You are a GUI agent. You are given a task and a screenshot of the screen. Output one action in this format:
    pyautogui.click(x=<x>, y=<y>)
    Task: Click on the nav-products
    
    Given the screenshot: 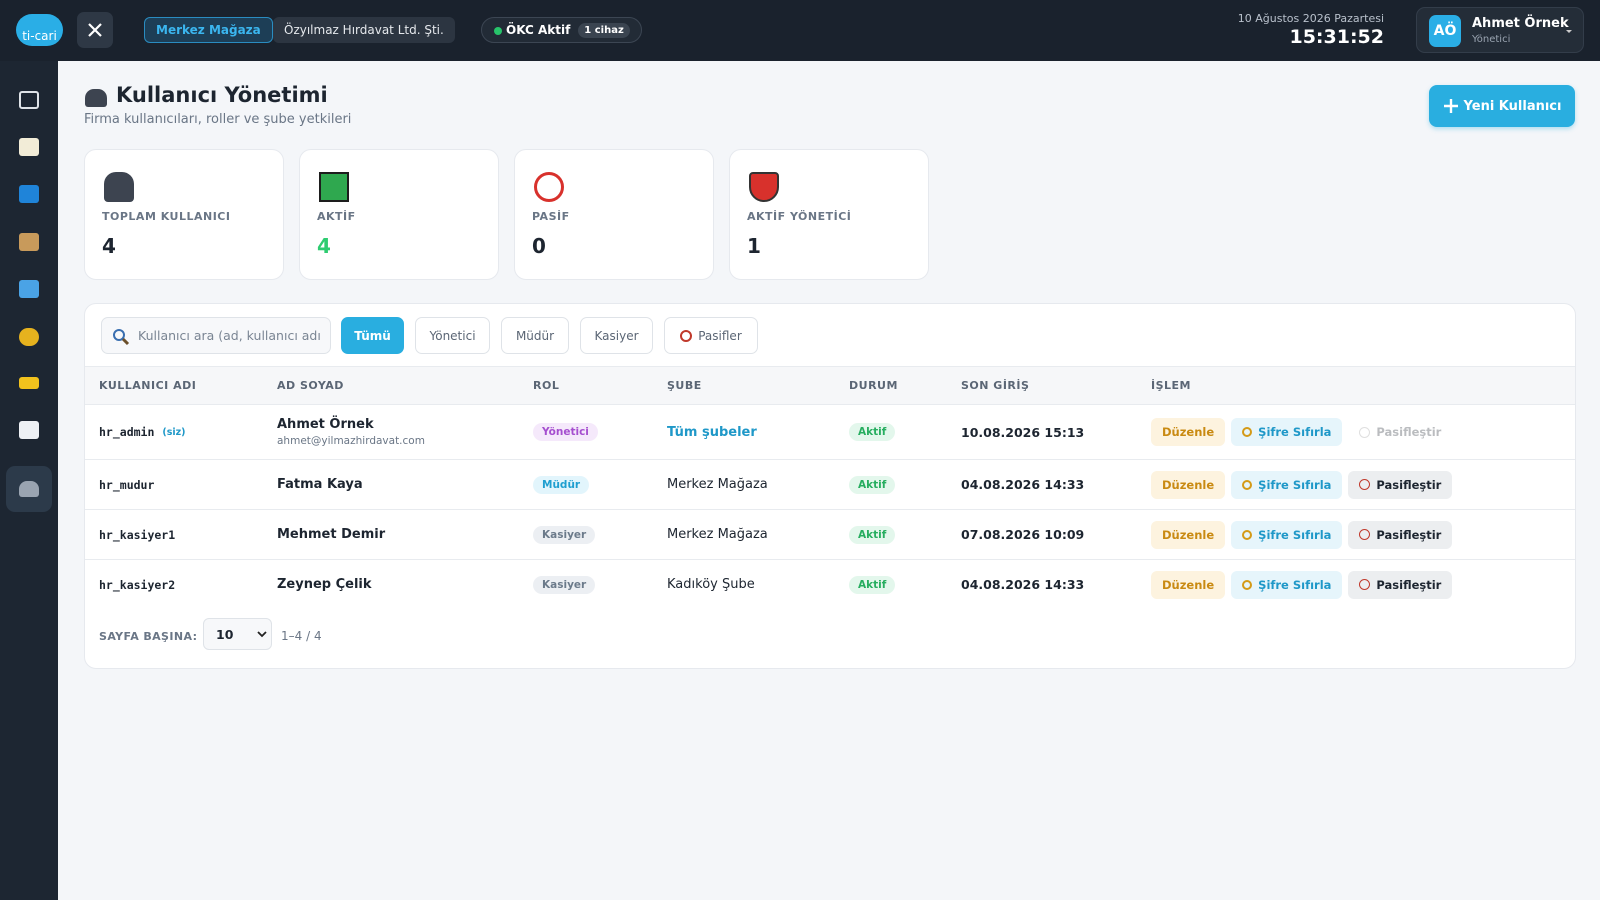 What is the action you would take?
    pyautogui.click(x=29, y=242)
    